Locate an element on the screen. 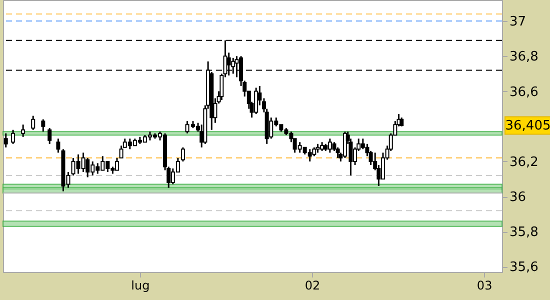 The image size is (550, 300). y-tick-label: 35,8 is located at coordinates (524, 232).